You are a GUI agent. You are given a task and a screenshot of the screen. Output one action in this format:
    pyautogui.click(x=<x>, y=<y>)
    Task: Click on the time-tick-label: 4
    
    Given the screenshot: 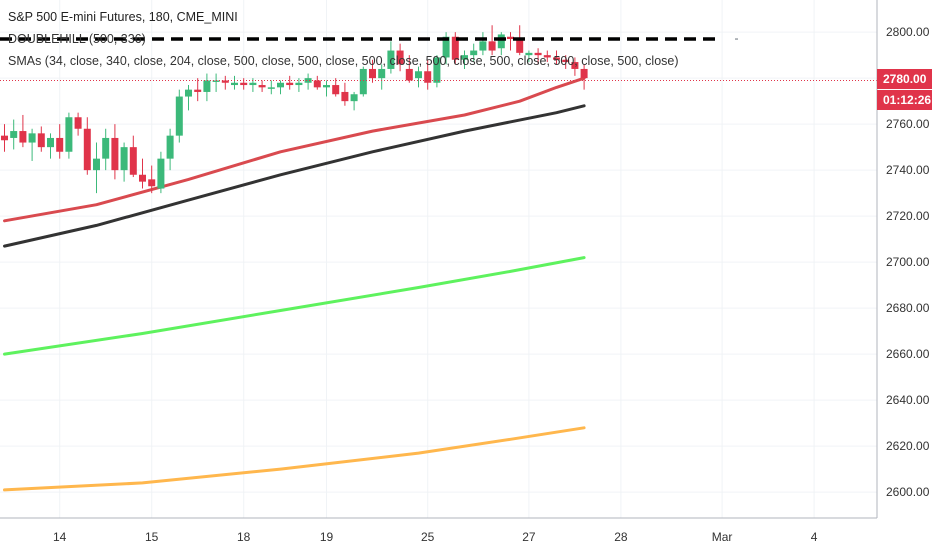 What is the action you would take?
    pyautogui.click(x=814, y=537)
    